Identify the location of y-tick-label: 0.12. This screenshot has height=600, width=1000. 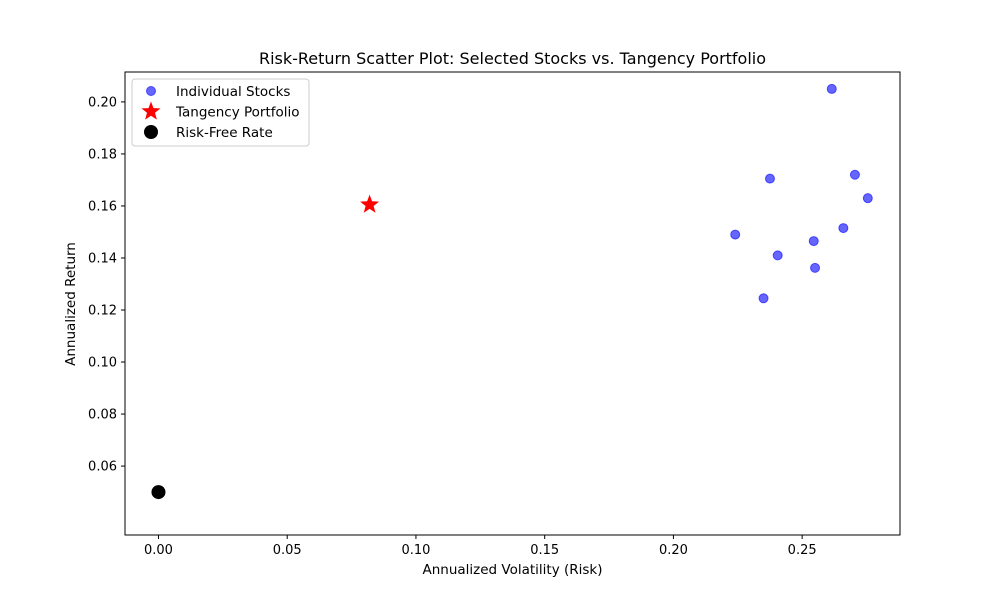
(102, 311).